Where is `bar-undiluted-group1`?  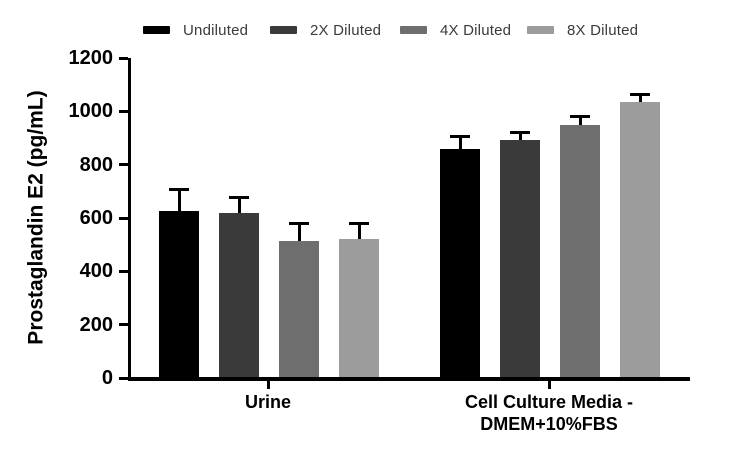
bar-undiluted-group1 is located at coordinates (179, 294).